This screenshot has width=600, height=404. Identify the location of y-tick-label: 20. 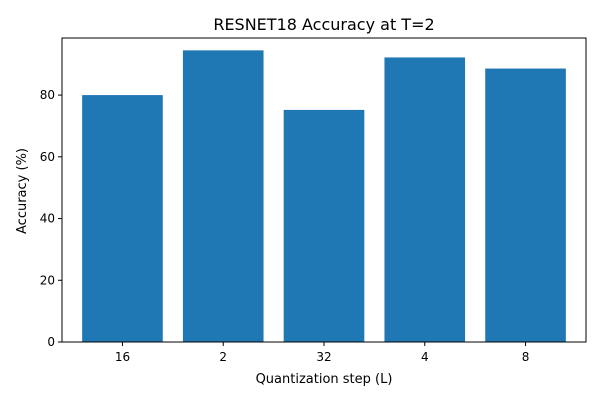
(47, 280).